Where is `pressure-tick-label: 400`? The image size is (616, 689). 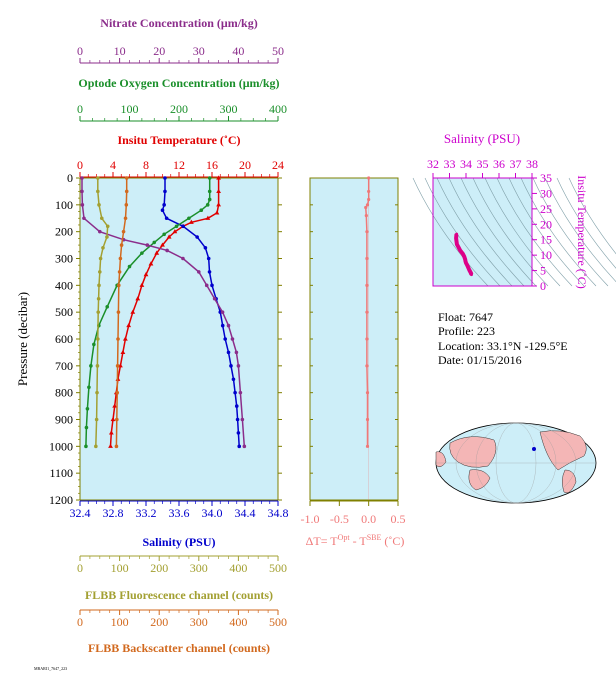
pressure-tick-label: 400 is located at coordinates (64, 285).